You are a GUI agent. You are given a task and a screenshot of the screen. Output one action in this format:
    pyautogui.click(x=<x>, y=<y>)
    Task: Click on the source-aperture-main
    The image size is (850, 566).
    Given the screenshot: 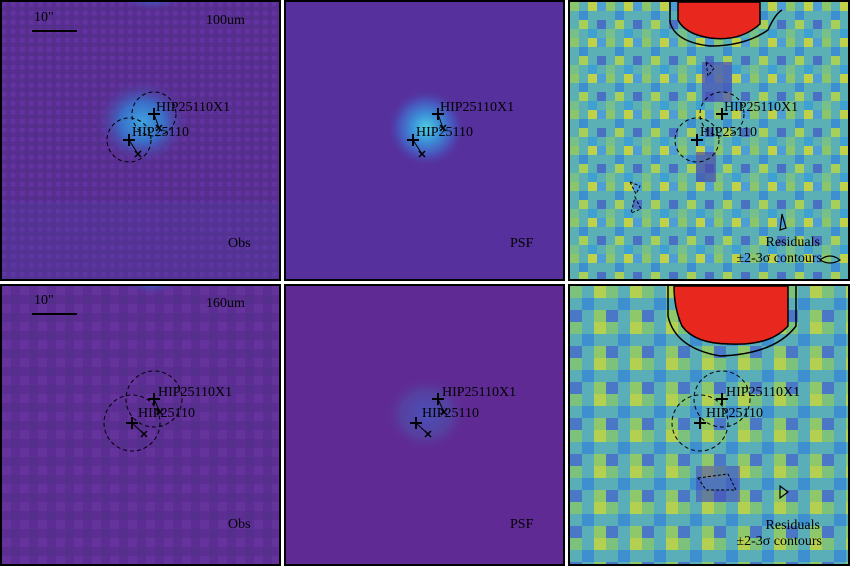 What is the action you would take?
    pyautogui.click(x=129, y=140)
    